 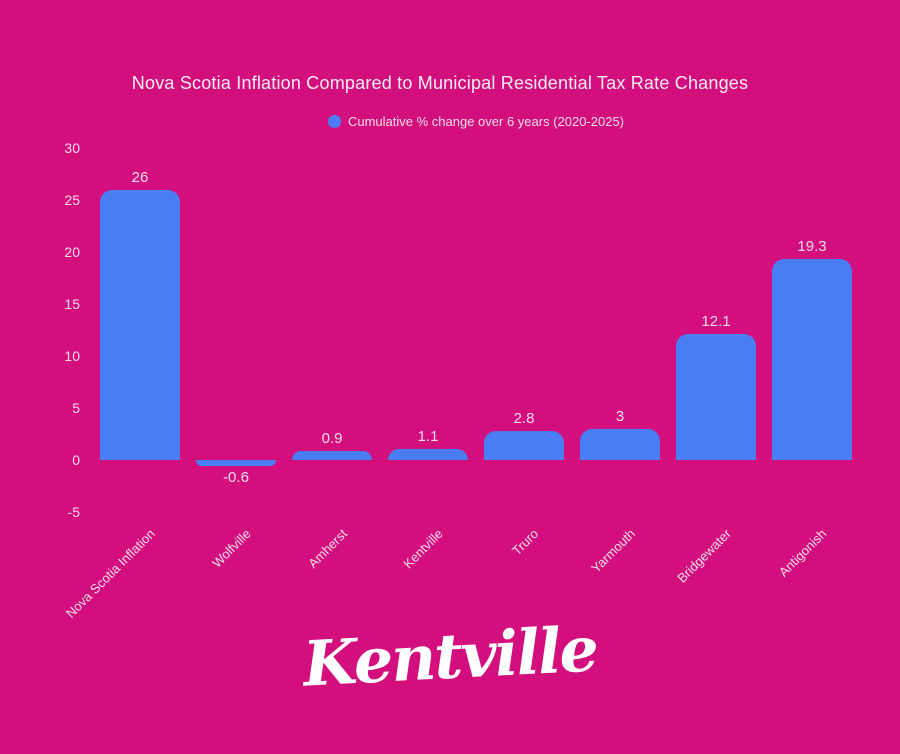 I want to click on bar-value-label: 12.1, so click(x=716, y=322).